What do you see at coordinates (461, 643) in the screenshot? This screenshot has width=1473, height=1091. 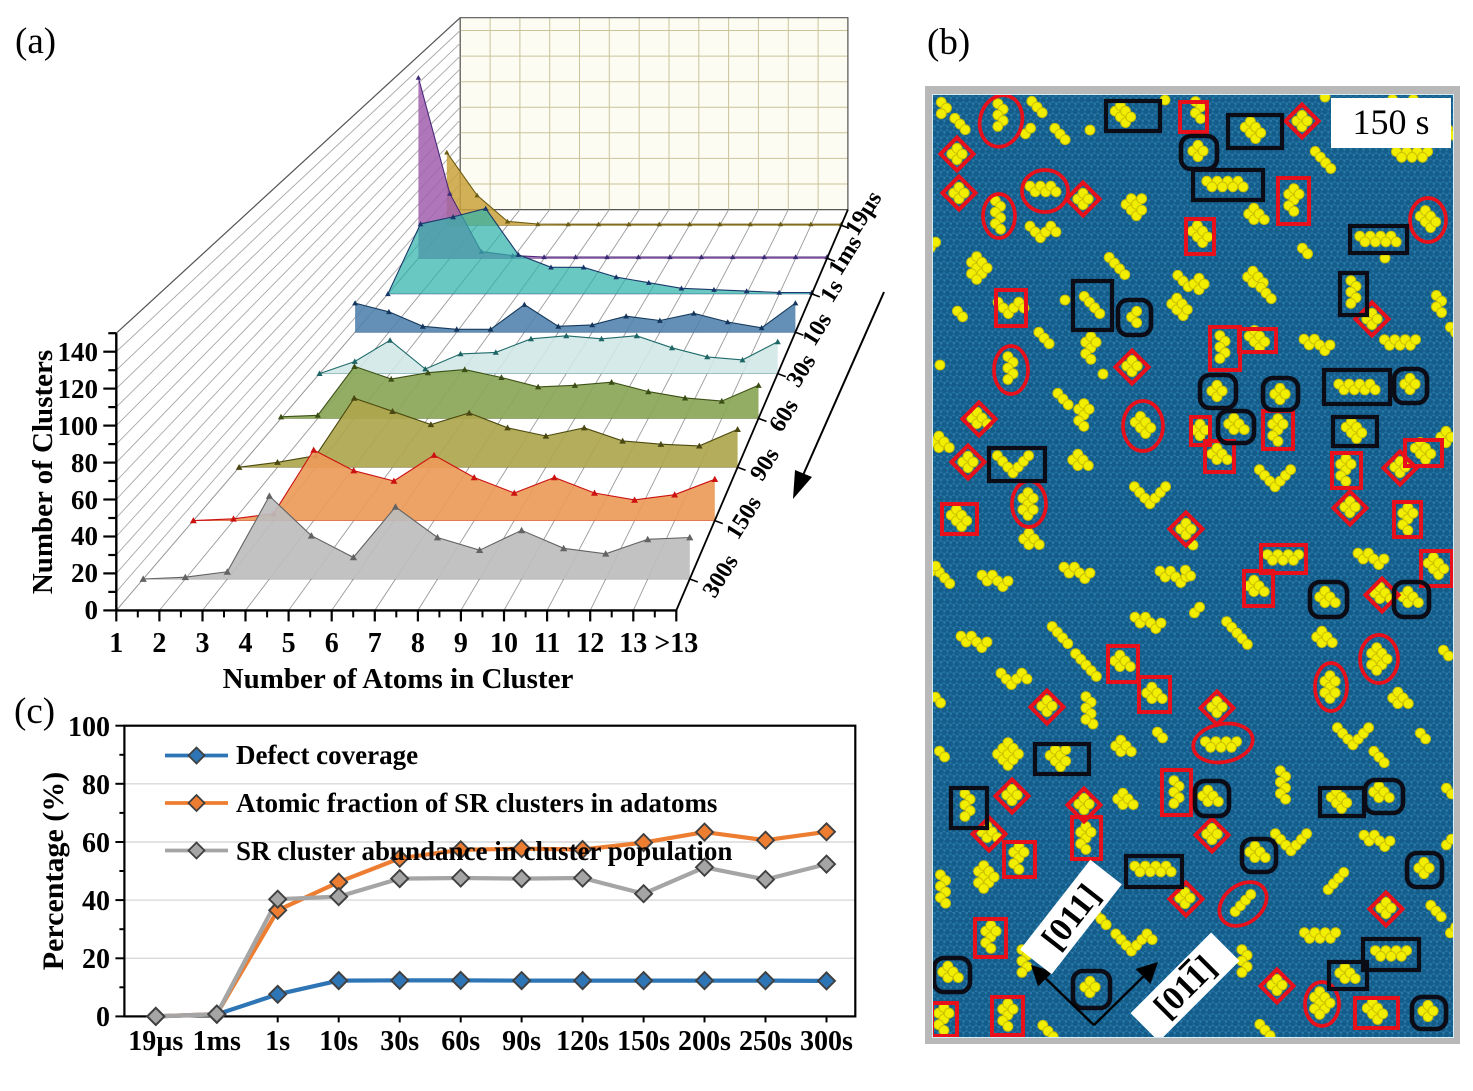 I see `svg-text: 9` at bounding box center [461, 643].